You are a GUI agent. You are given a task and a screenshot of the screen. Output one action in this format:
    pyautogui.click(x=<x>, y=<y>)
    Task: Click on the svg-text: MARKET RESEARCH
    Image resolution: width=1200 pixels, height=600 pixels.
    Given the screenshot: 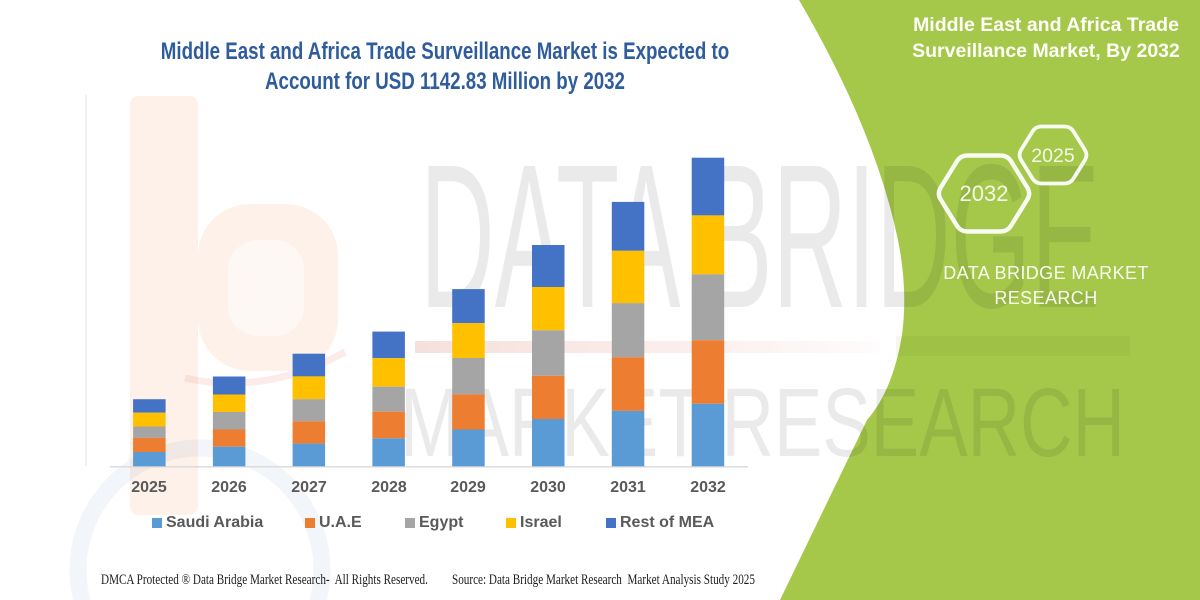 What is the action you would take?
    pyautogui.click(x=762, y=422)
    